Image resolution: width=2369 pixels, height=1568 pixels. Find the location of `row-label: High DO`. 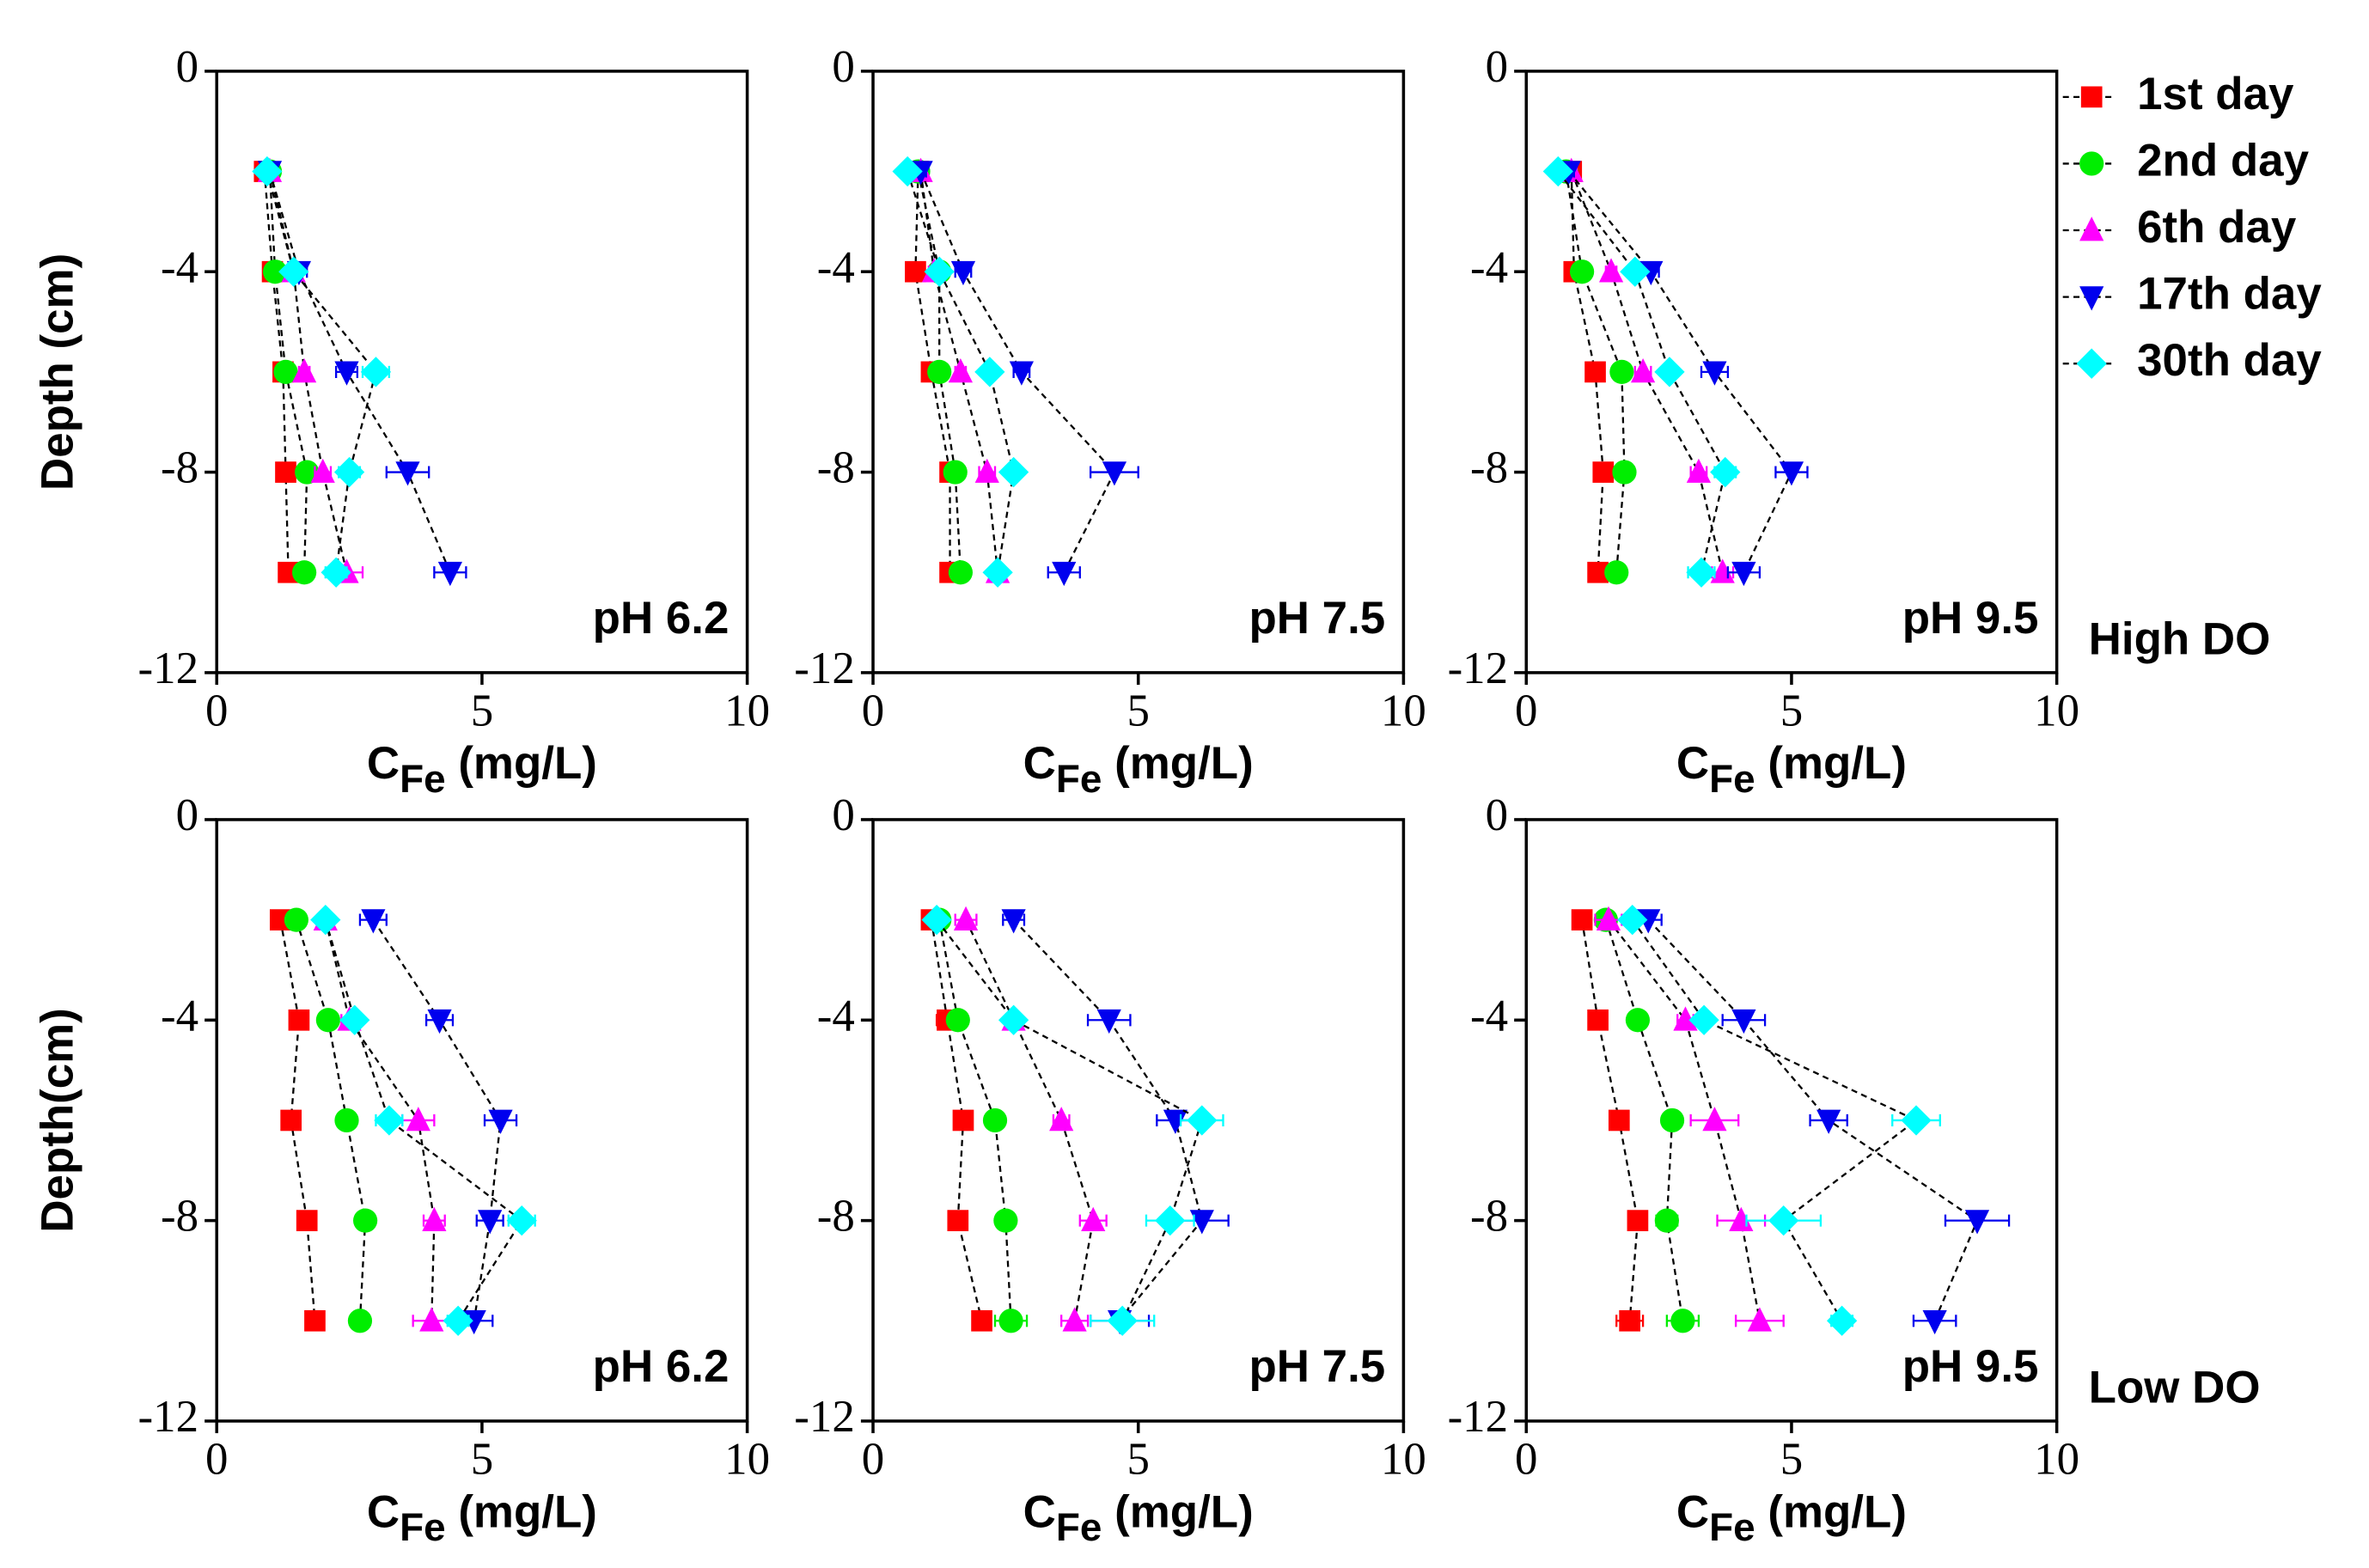

row-label: High DO is located at coordinates (2180, 639).